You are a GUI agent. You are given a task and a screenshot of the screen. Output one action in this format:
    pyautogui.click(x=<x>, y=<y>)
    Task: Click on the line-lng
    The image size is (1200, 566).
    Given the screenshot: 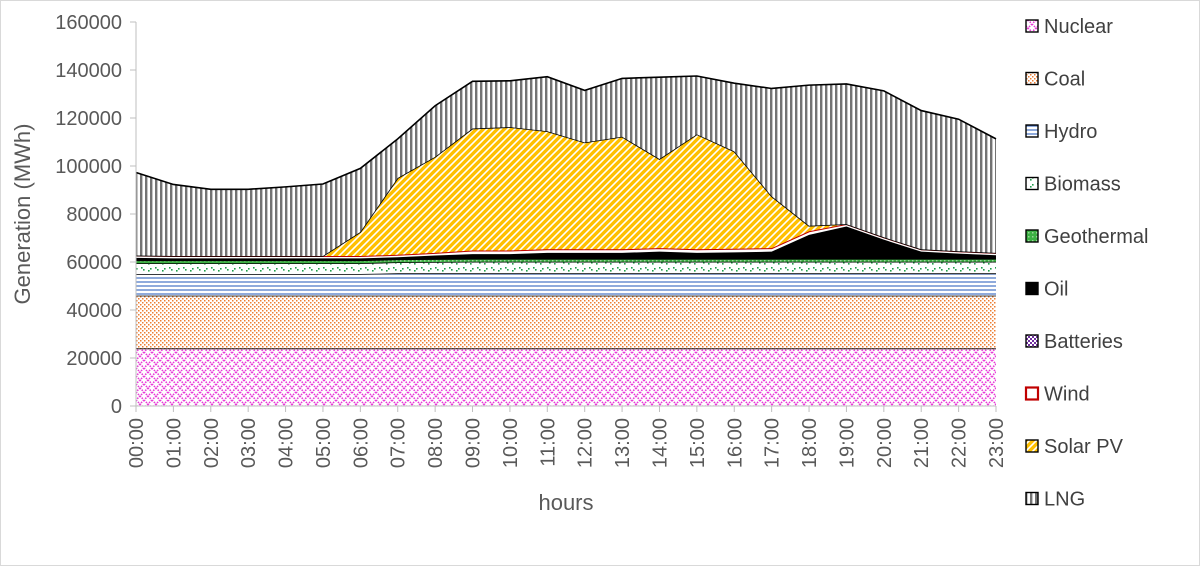 What is the action you would take?
    pyautogui.click(x=566, y=133)
    